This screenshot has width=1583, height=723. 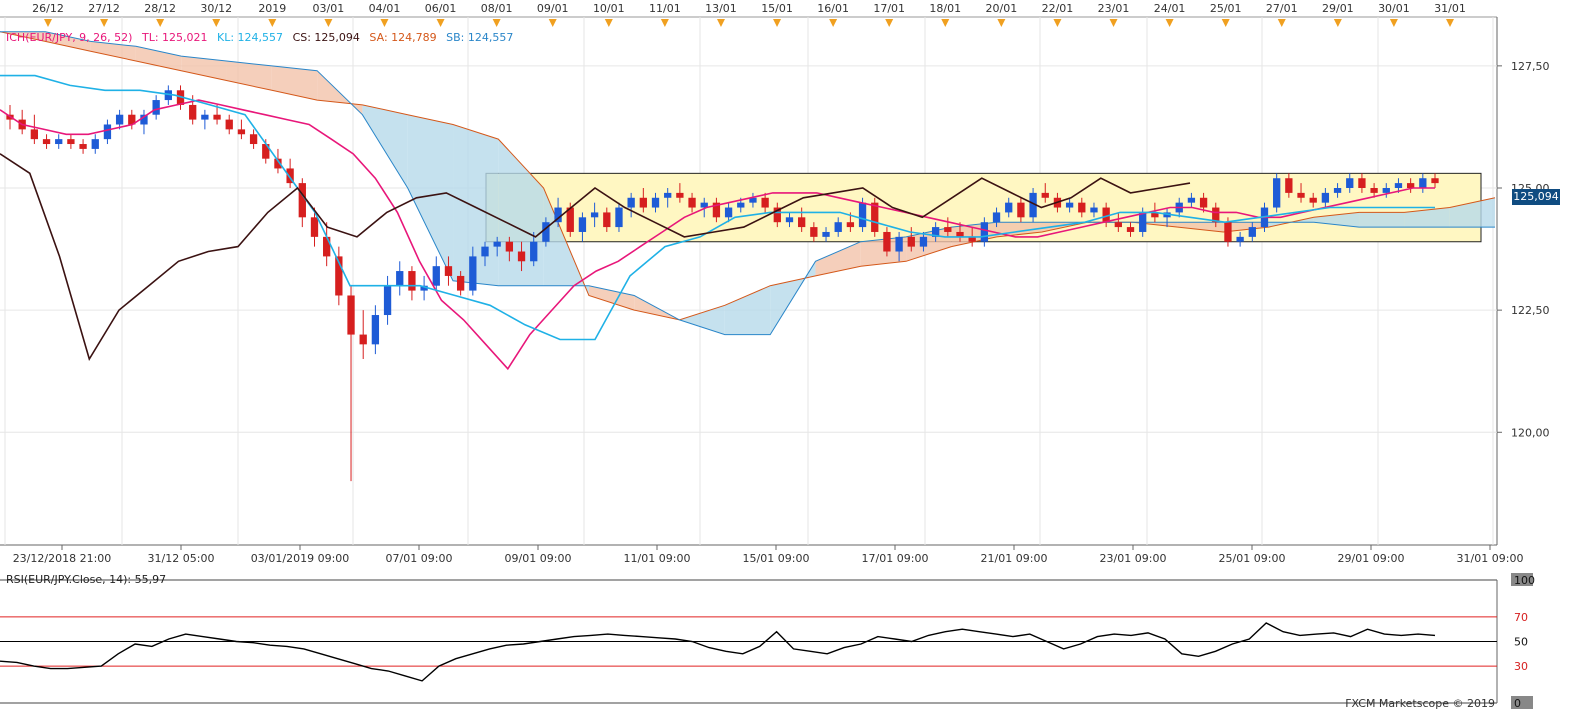 I want to click on bottom-date-label: 21/01 09:00, so click(x=1014, y=558).